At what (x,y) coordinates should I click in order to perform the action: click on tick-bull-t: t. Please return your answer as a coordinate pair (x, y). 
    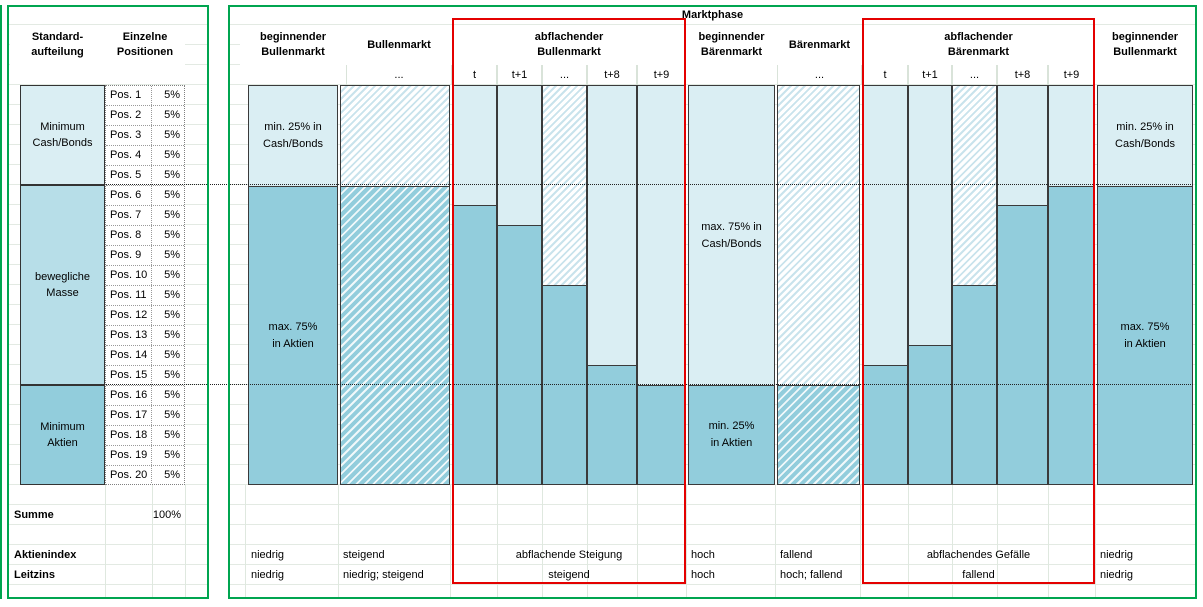
    Looking at the image, I should click on (474, 75).